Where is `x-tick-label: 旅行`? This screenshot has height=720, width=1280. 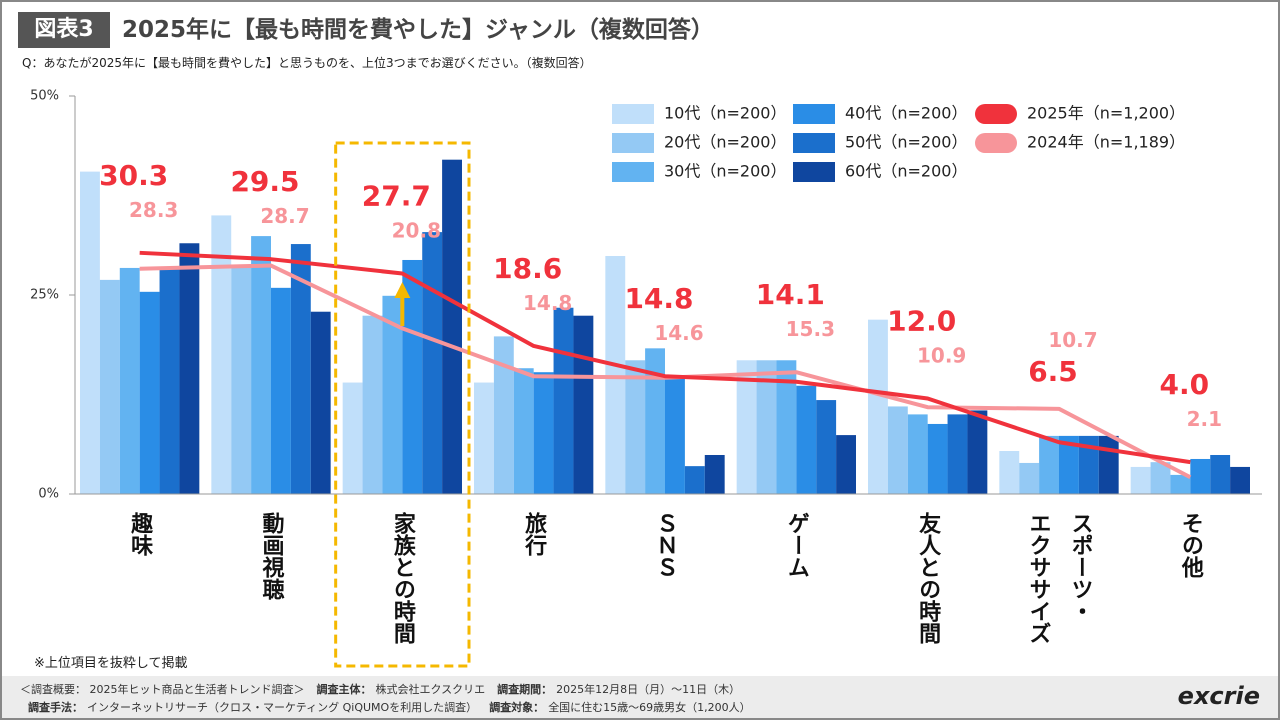 x-tick-label: 旅行 is located at coordinates (534, 534).